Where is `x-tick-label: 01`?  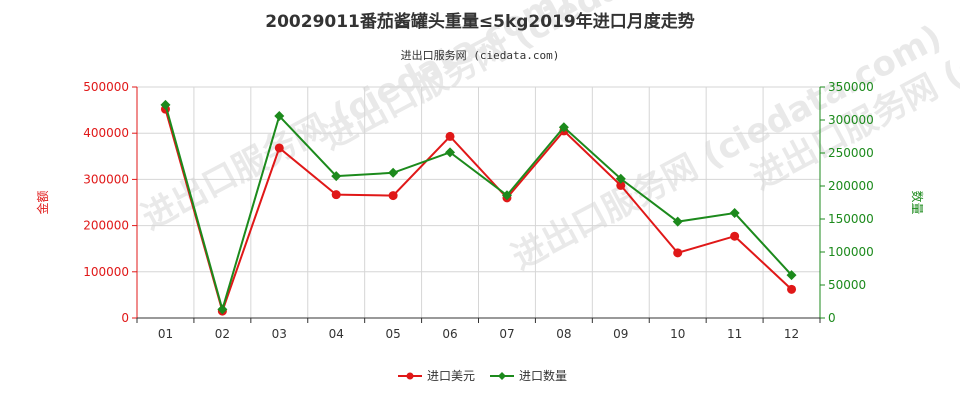
x-tick-label: 01 is located at coordinates (165, 334).